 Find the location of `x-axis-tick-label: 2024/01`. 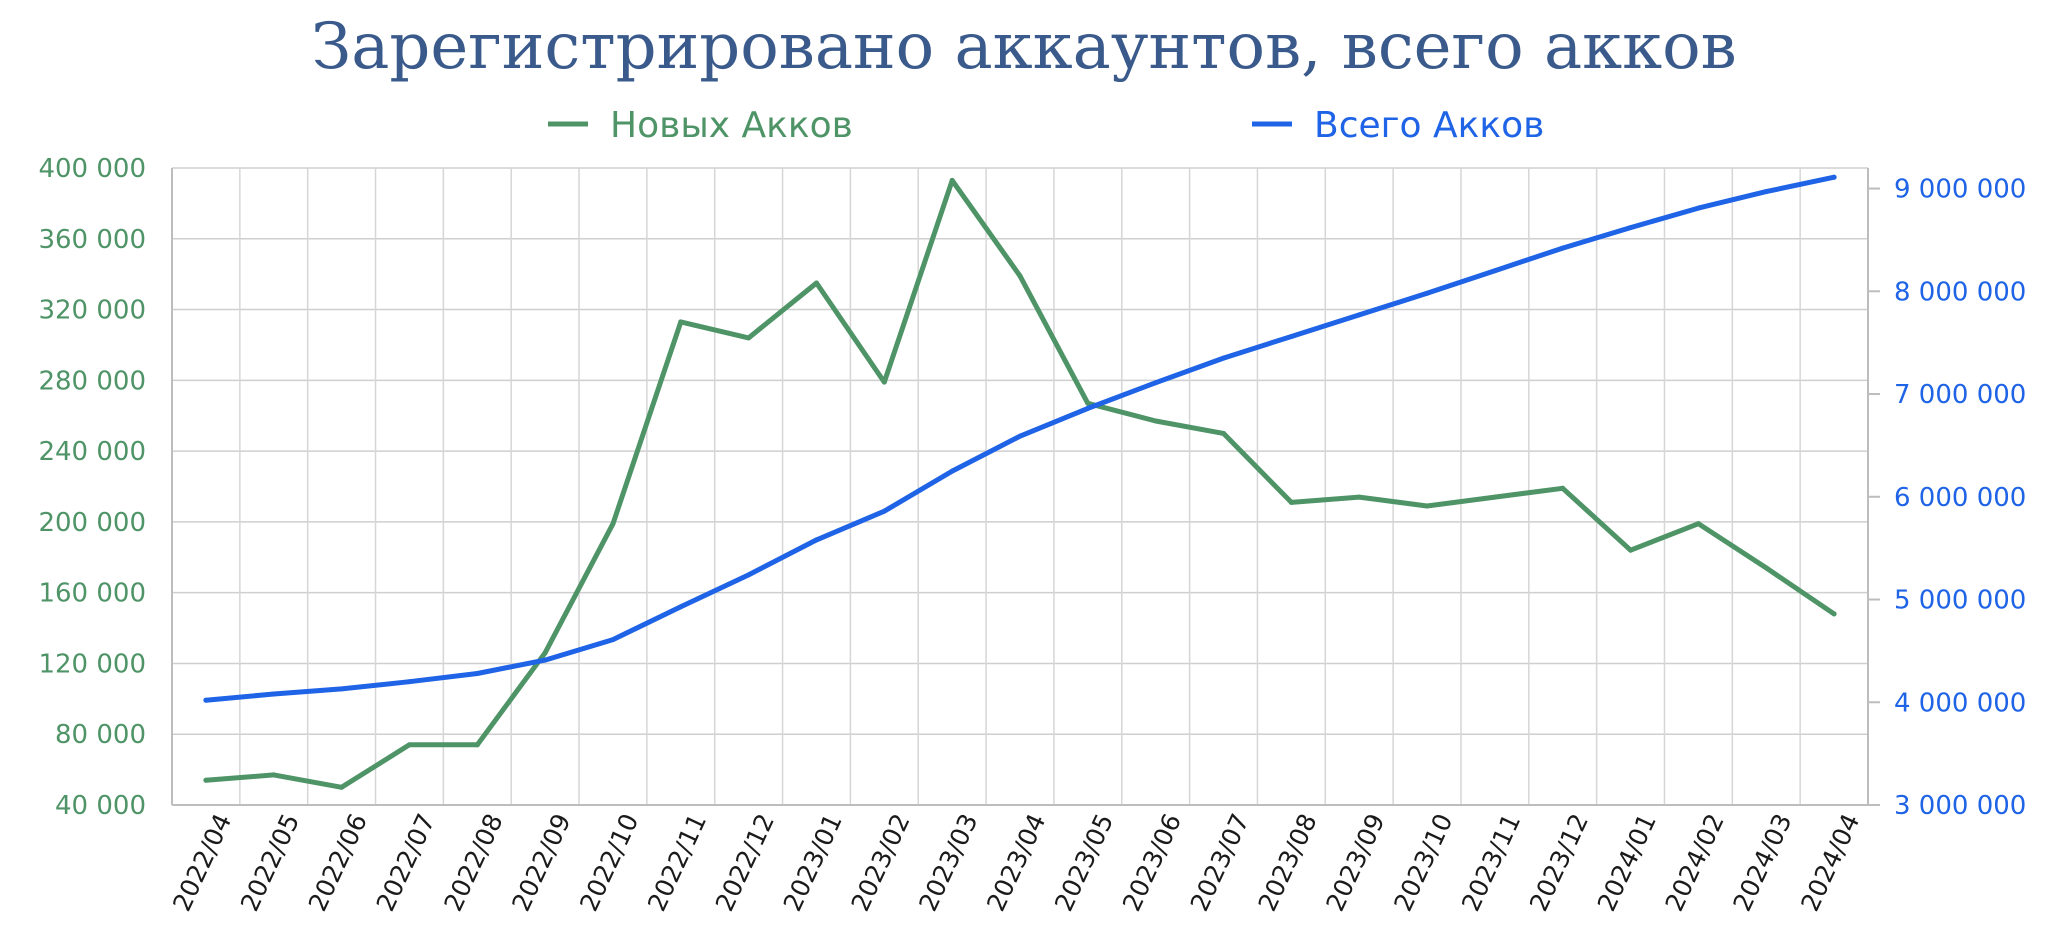

x-axis-tick-label: 2024/01 is located at coordinates (1627, 862).